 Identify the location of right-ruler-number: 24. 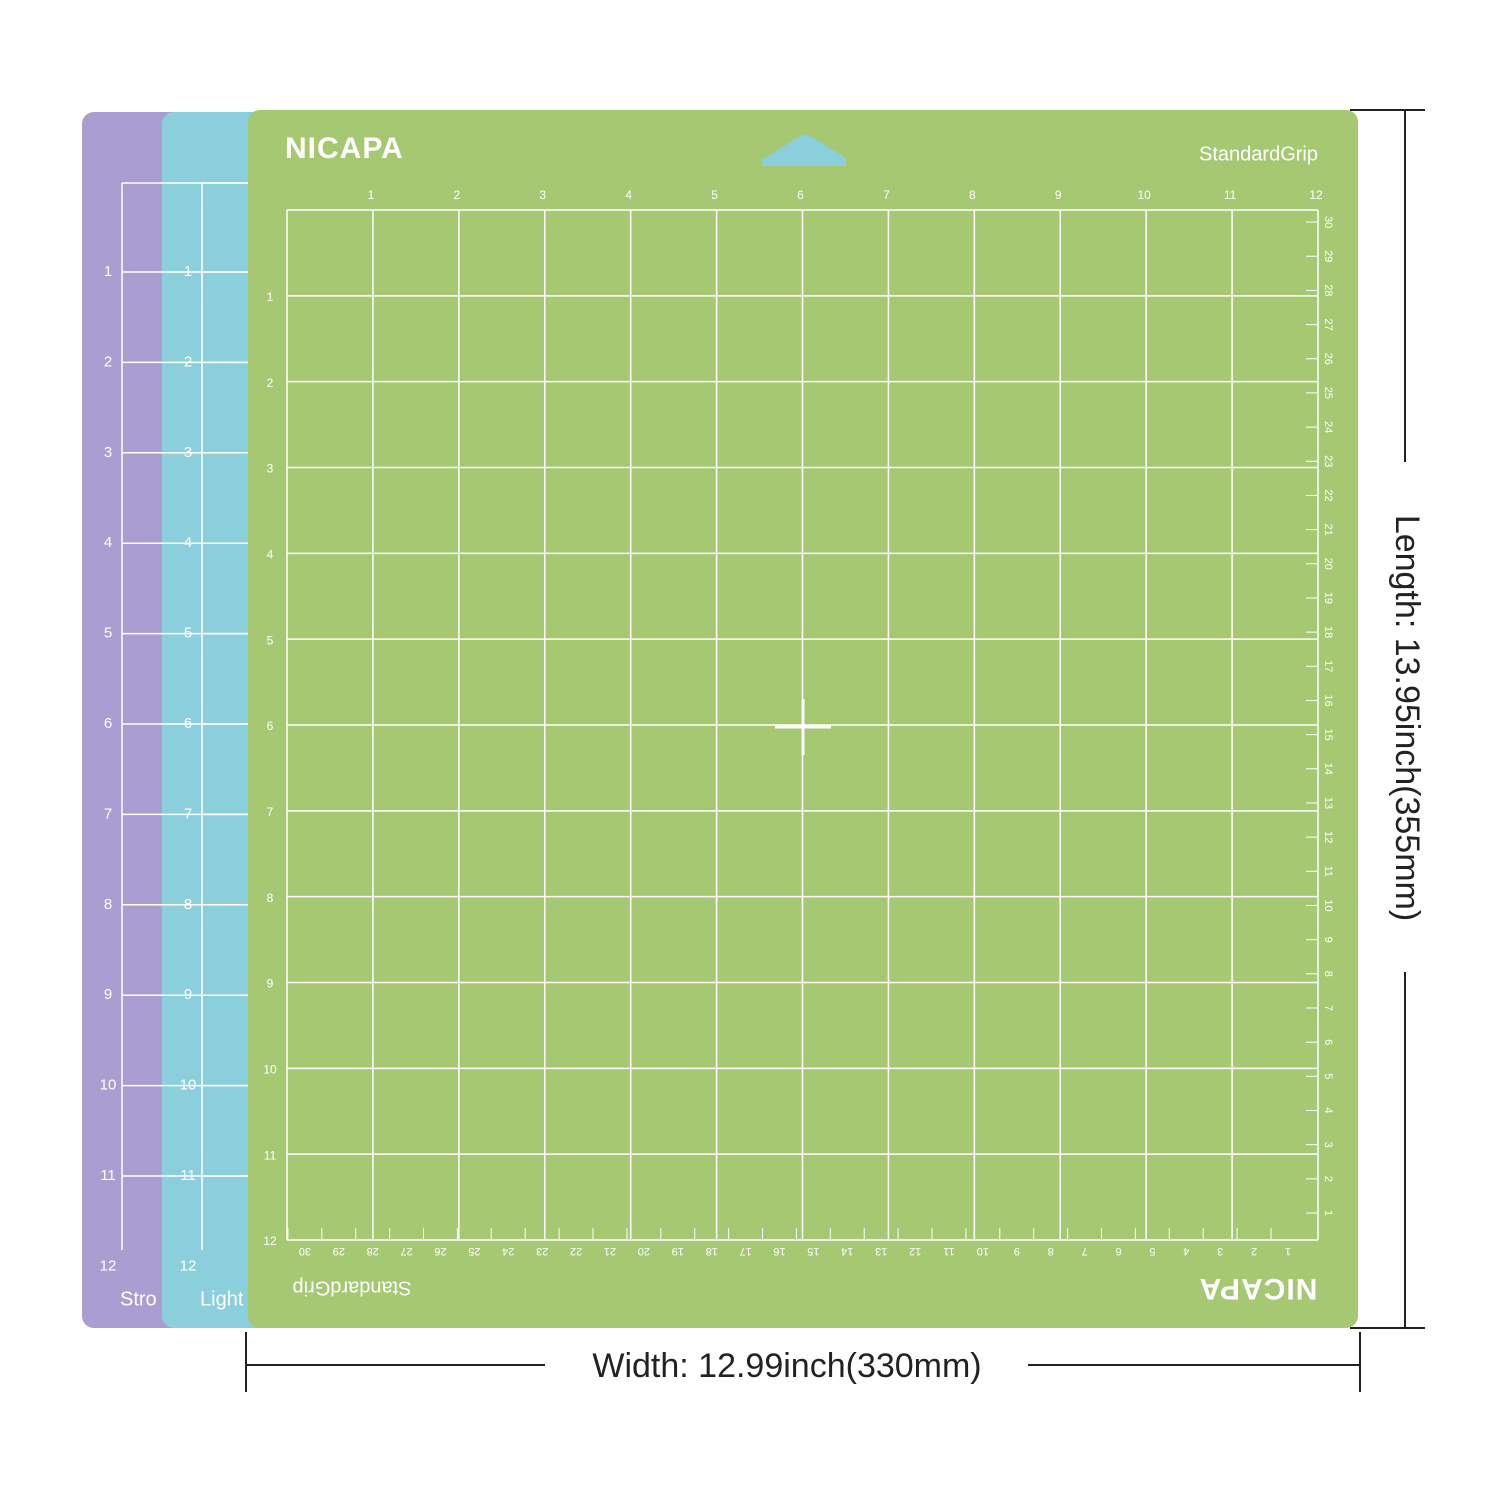
(1328, 427).